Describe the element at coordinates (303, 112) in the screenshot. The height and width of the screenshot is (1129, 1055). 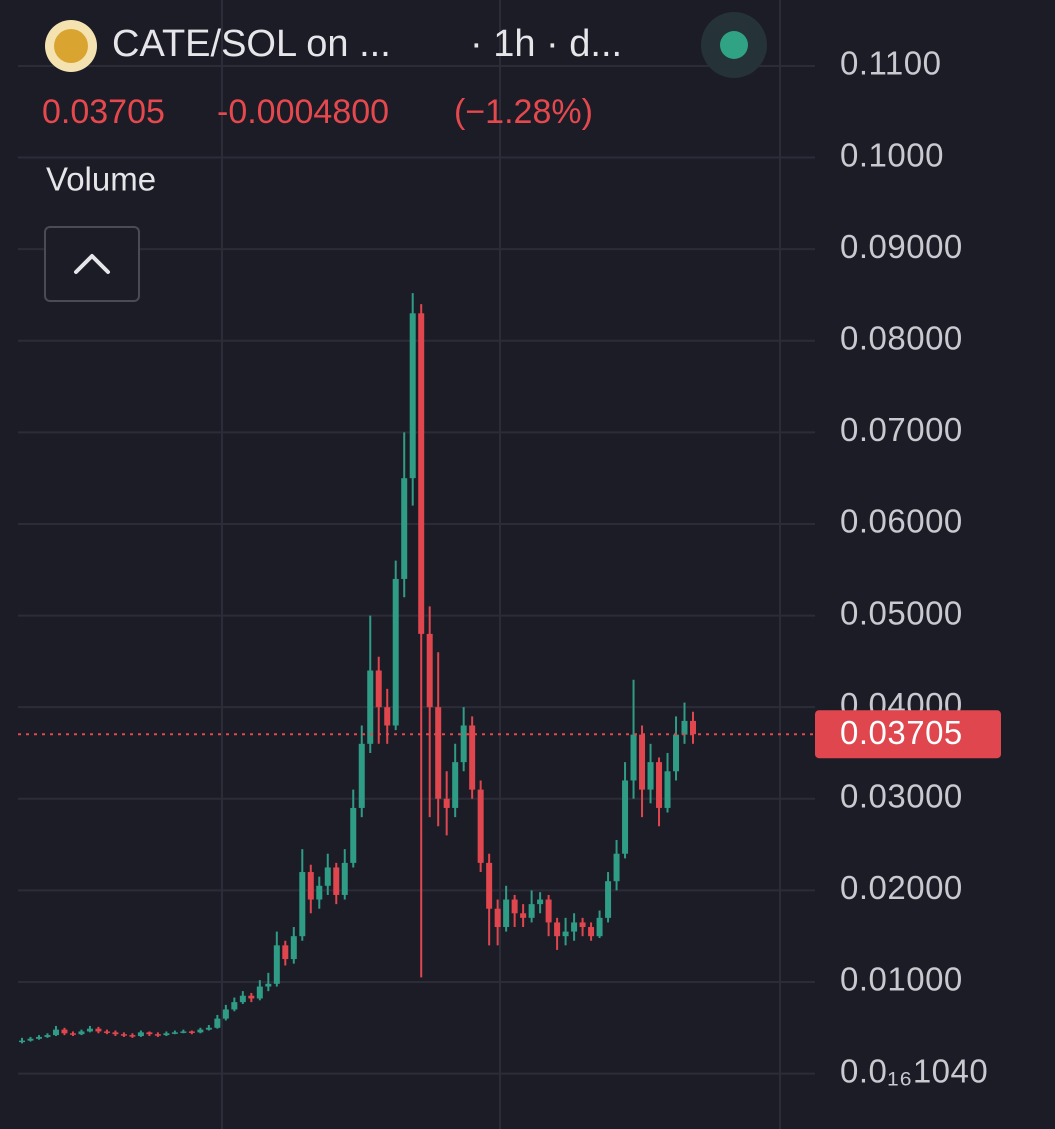
I see `price-change: -0.0004800` at that location.